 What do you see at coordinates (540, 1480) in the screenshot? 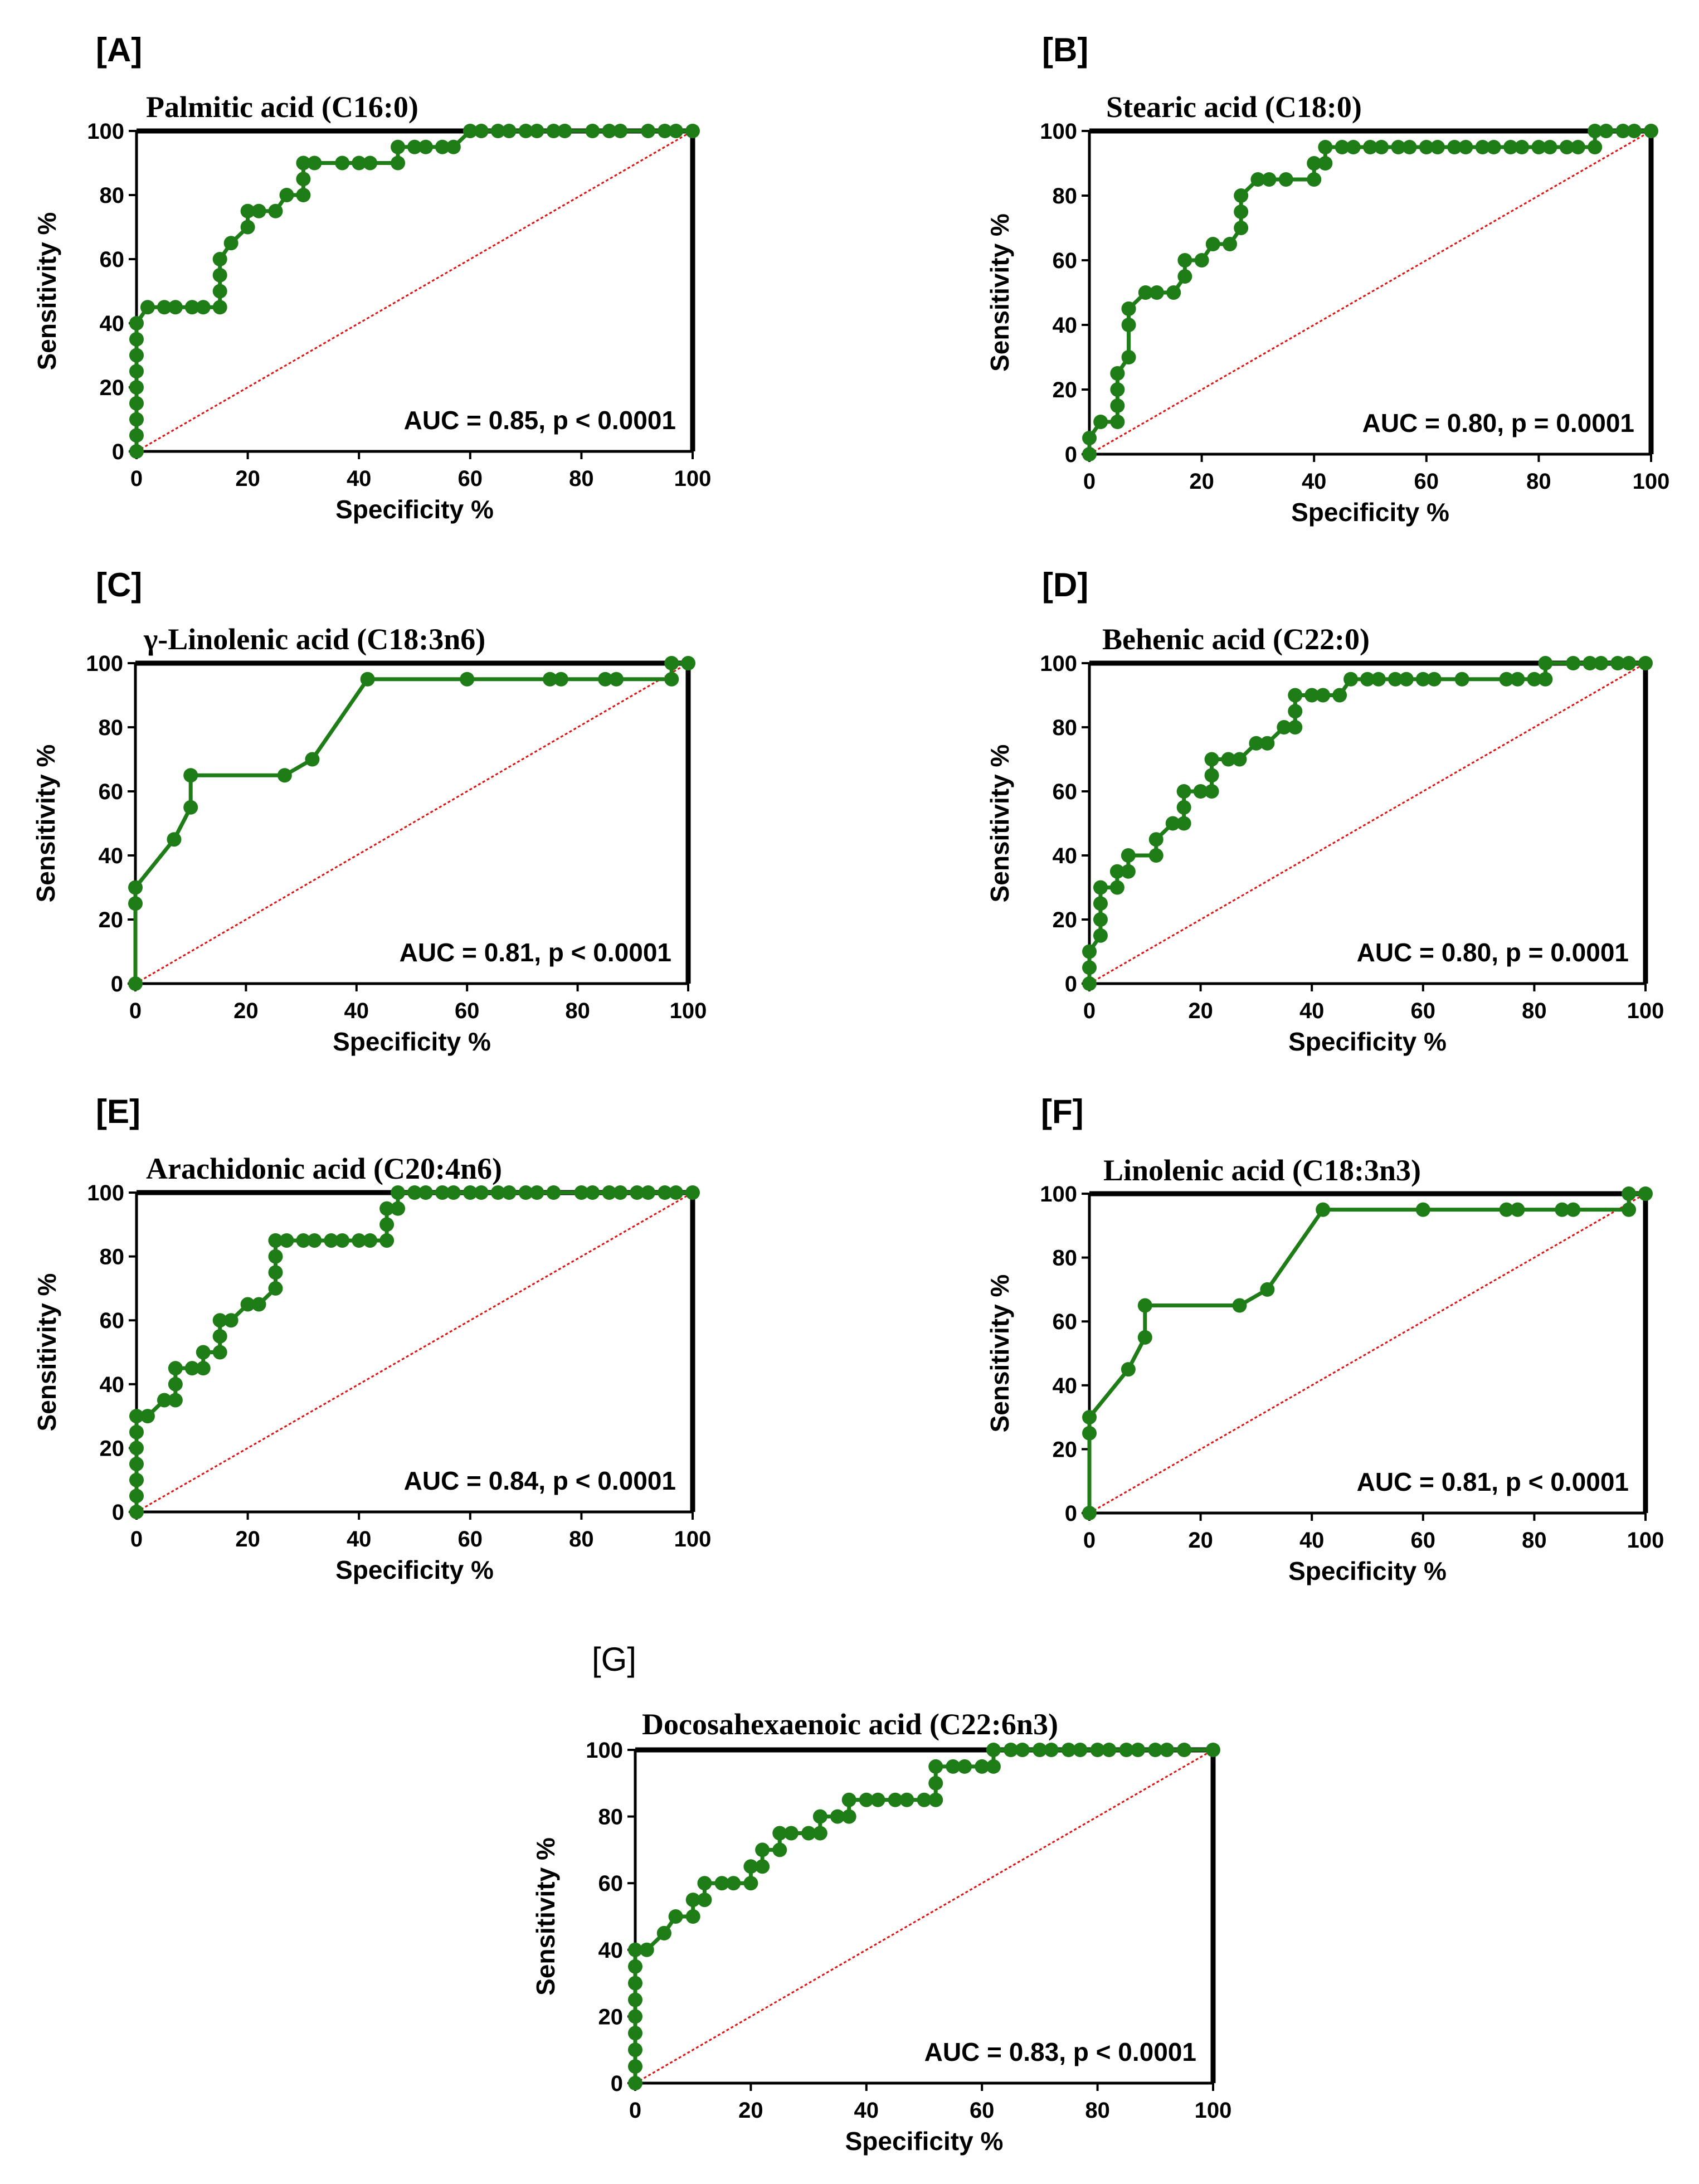
I see `auc-annotation: AUC = 0.84, p < 0.0001` at bounding box center [540, 1480].